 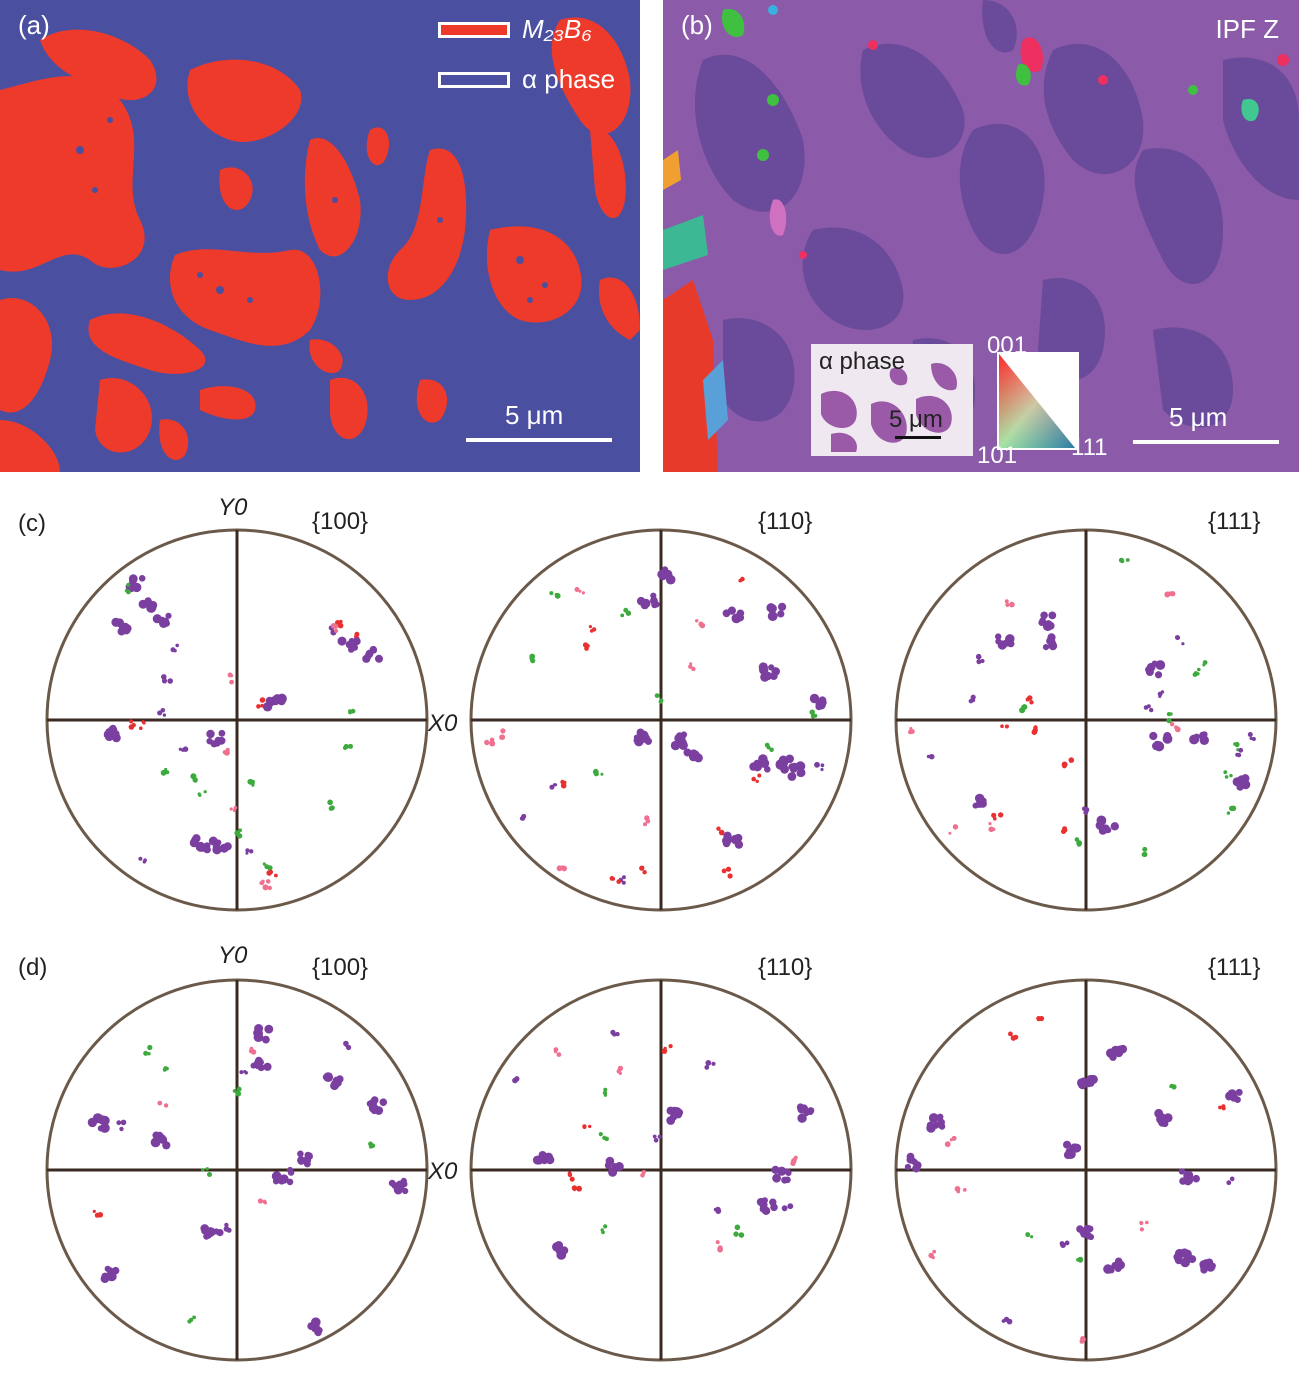 I want to click on legend-swatch-m23b6, so click(x=474, y=29).